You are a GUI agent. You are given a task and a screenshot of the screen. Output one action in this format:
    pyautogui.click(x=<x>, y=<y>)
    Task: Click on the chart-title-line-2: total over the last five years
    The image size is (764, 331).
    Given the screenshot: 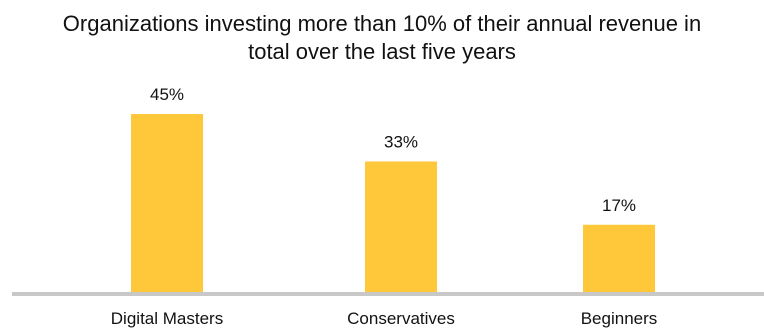 What is the action you would take?
    pyautogui.click(x=382, y=51)
    